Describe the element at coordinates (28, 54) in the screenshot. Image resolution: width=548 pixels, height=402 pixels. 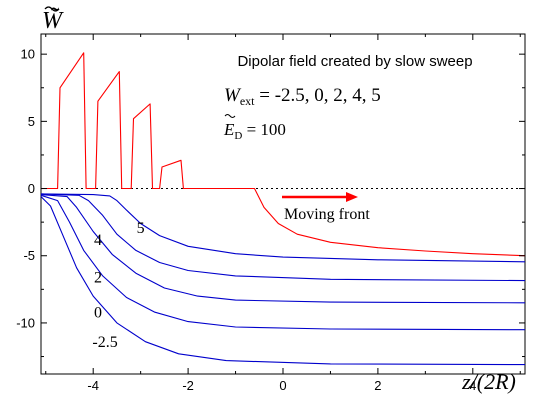
I see `y-tick-label: 10` at that location.